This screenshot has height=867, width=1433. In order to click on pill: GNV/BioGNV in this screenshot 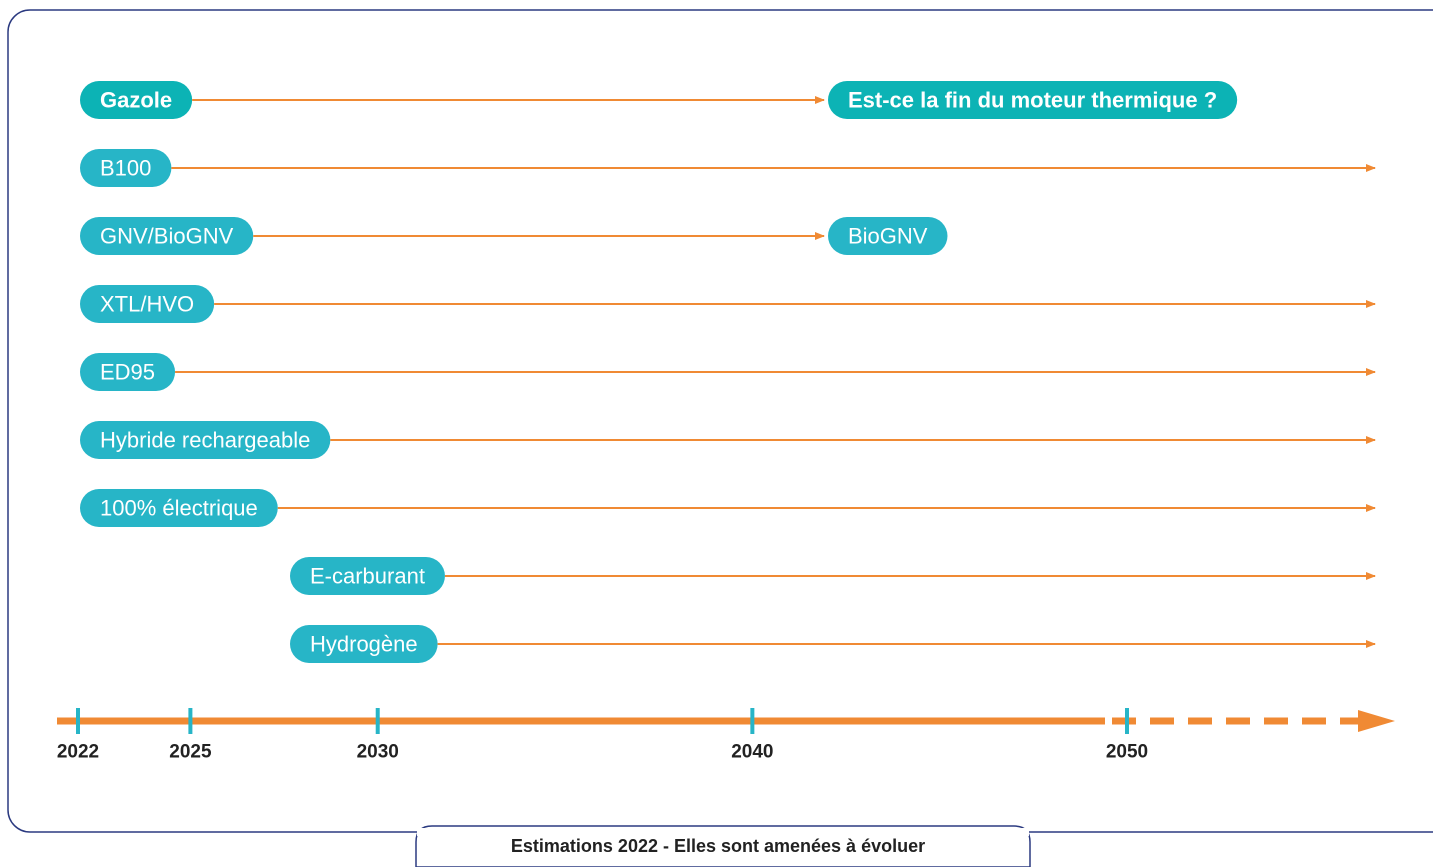, I will do `click(167, 236)`.